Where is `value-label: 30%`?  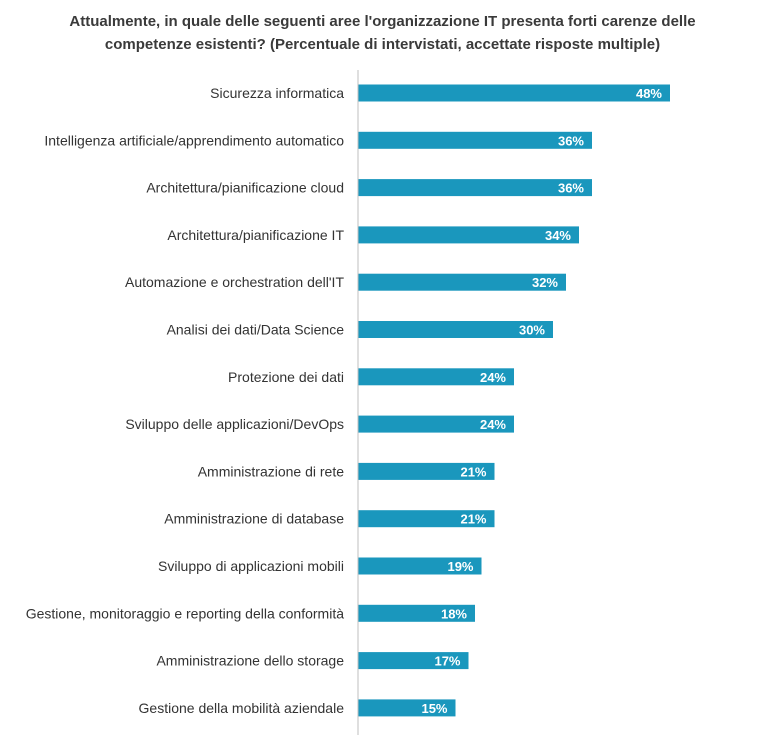
value-label: 30% is located at coordinates (532, 330).